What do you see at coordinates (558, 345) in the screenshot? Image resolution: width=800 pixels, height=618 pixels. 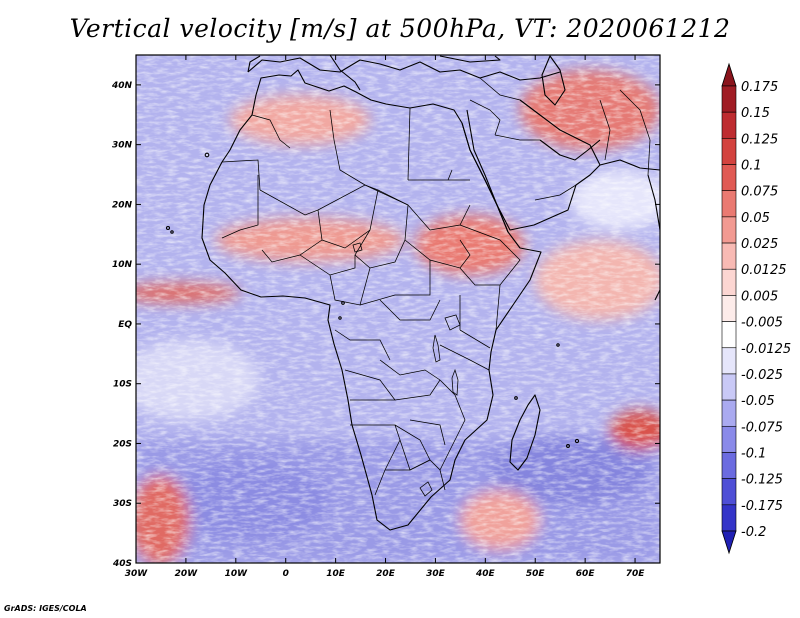 I see `seychelles` at bounding box center [558, 345].